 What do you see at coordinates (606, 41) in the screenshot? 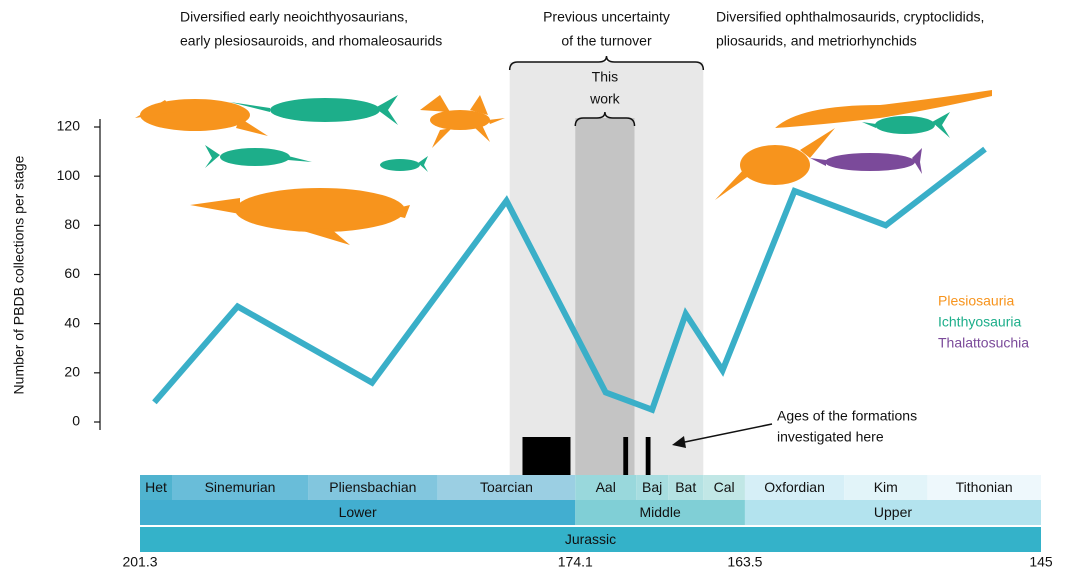
I see `annotation: of the turnover` at bounding box center [606, 41].